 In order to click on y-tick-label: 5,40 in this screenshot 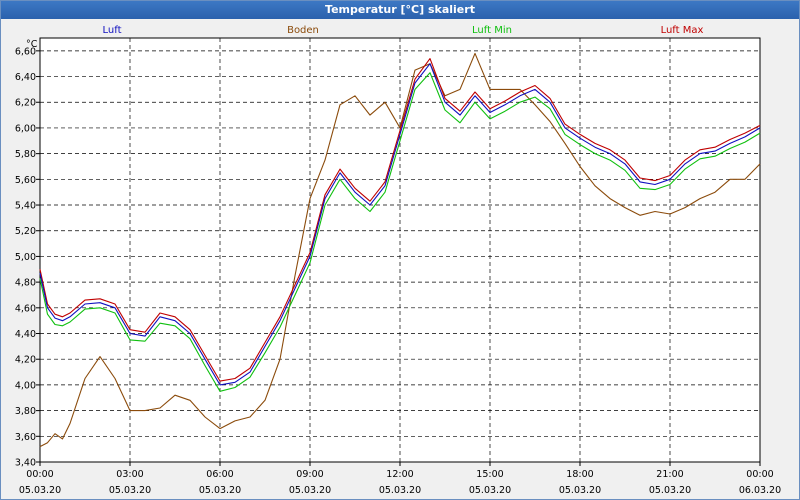, I will do `click(25, 206)`.